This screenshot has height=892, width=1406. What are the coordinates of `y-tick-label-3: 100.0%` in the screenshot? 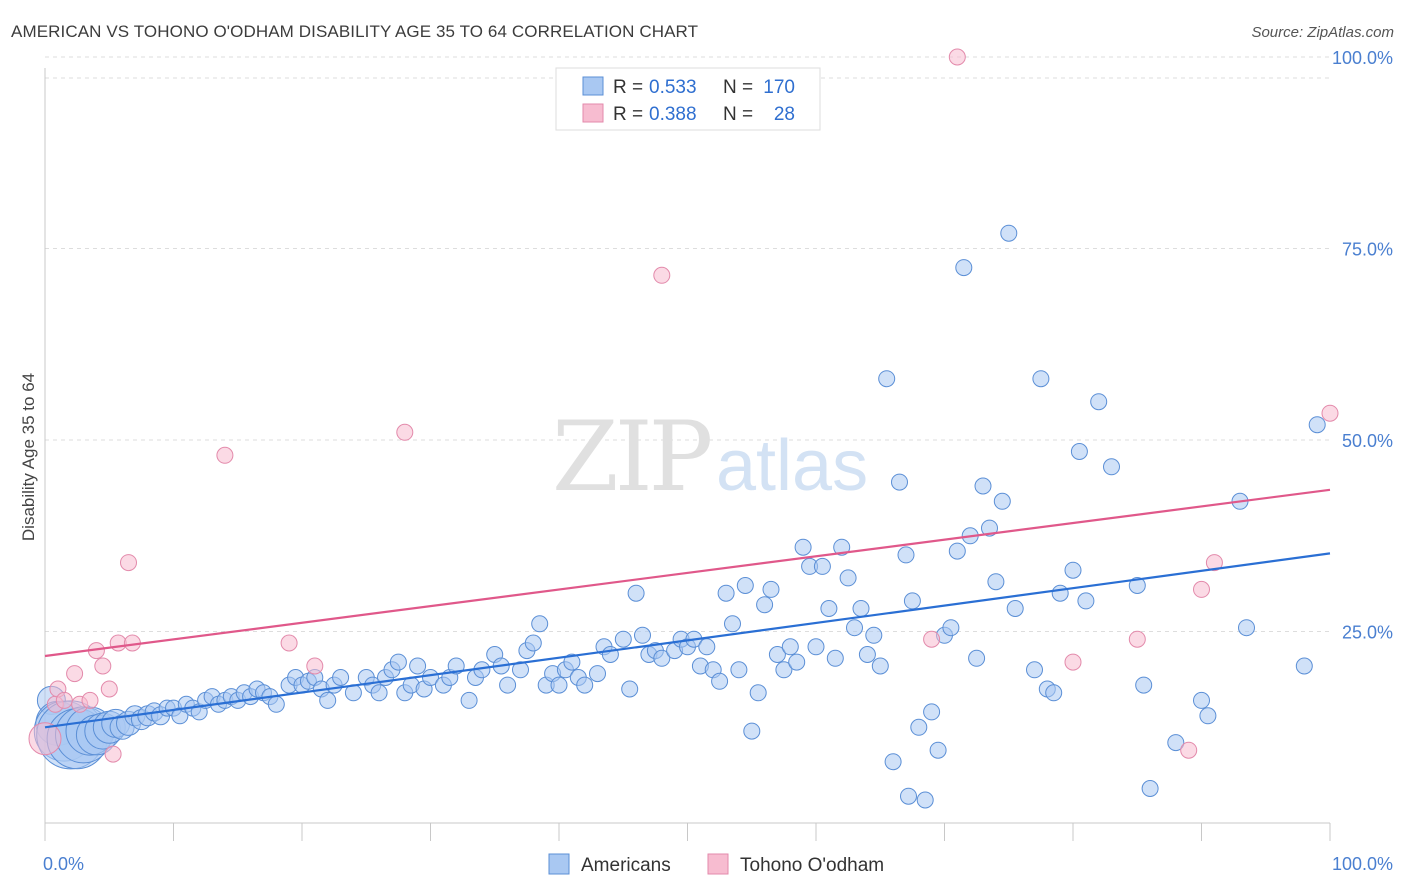 It's located at (1362, 58).